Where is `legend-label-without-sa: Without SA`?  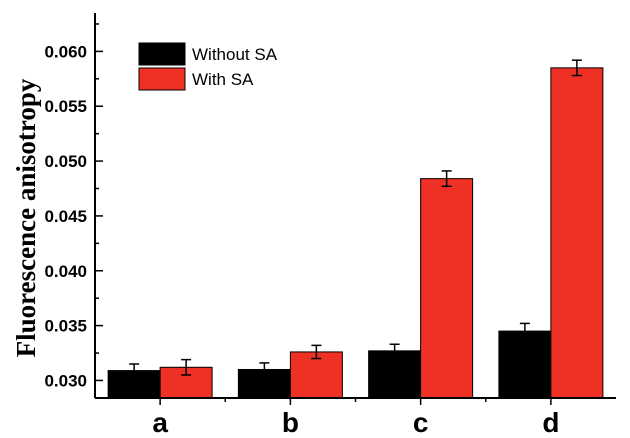
legend-label-without-sa: Without SA is located at coordinates (235, 54).